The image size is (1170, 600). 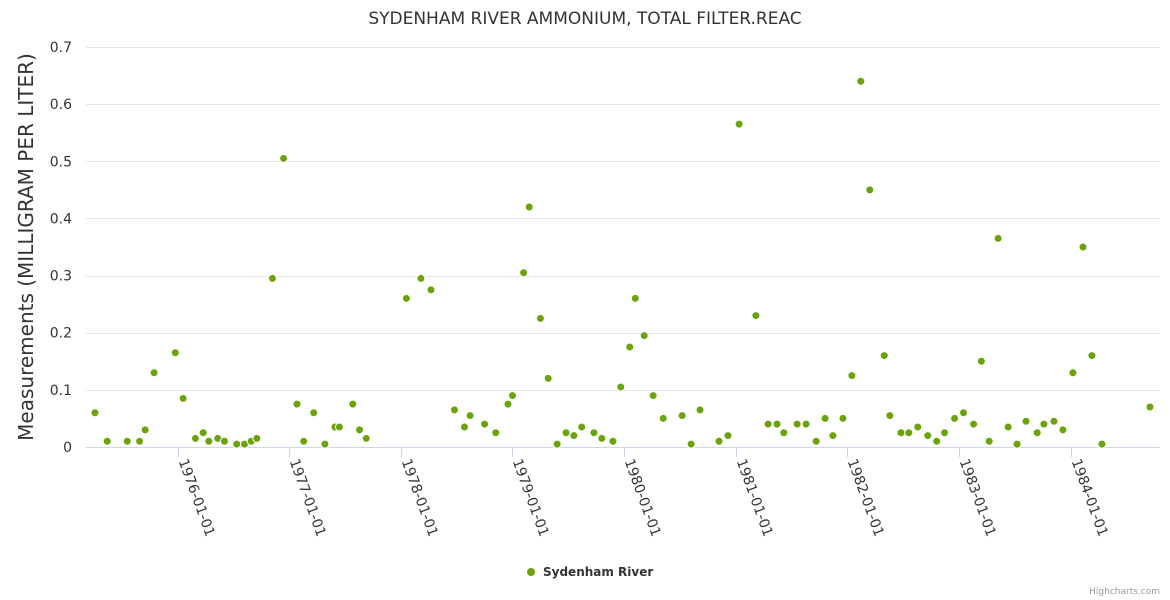 I want to click on chart-credit: Highcharts.com, so click(x=1124, y=592).